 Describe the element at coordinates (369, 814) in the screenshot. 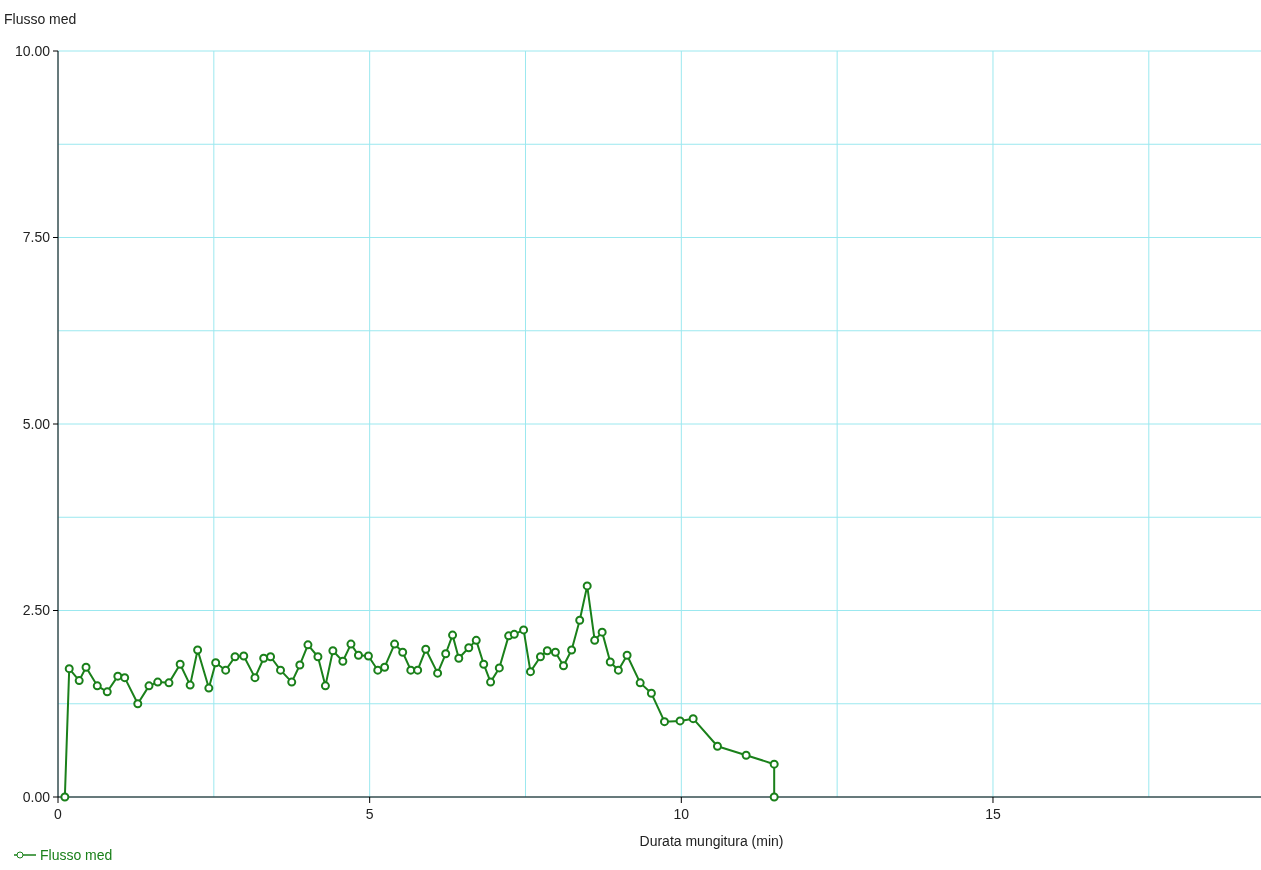

I see `x-tick-label: 5` at that location.